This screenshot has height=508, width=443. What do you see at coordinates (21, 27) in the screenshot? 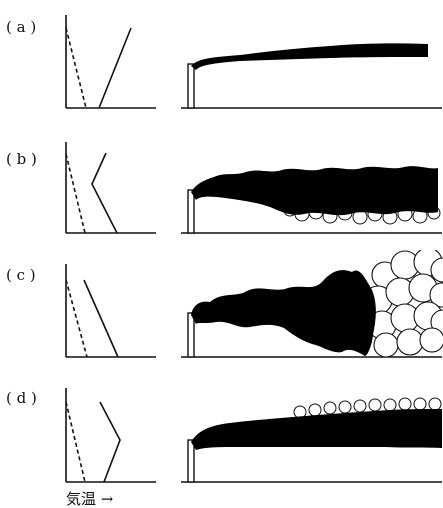
I see `panel-label-a: ( a )` at bounding box center [21, 27].